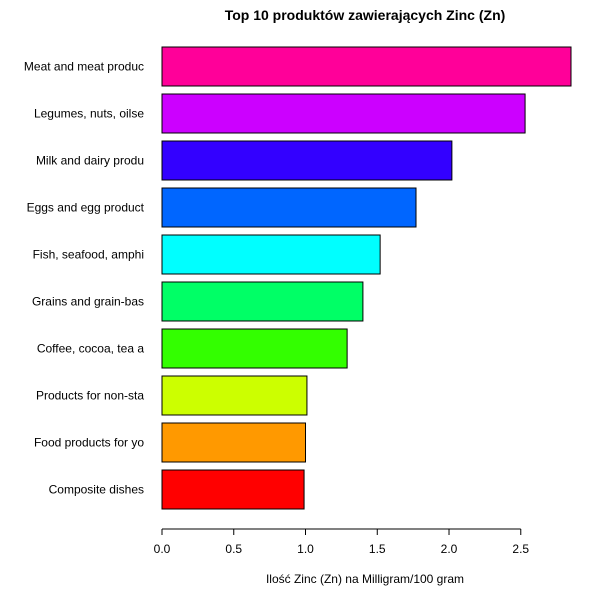 This screenshot has height=600, width=600. I want to click on category-label: Composite dishes, so click(96, 490).